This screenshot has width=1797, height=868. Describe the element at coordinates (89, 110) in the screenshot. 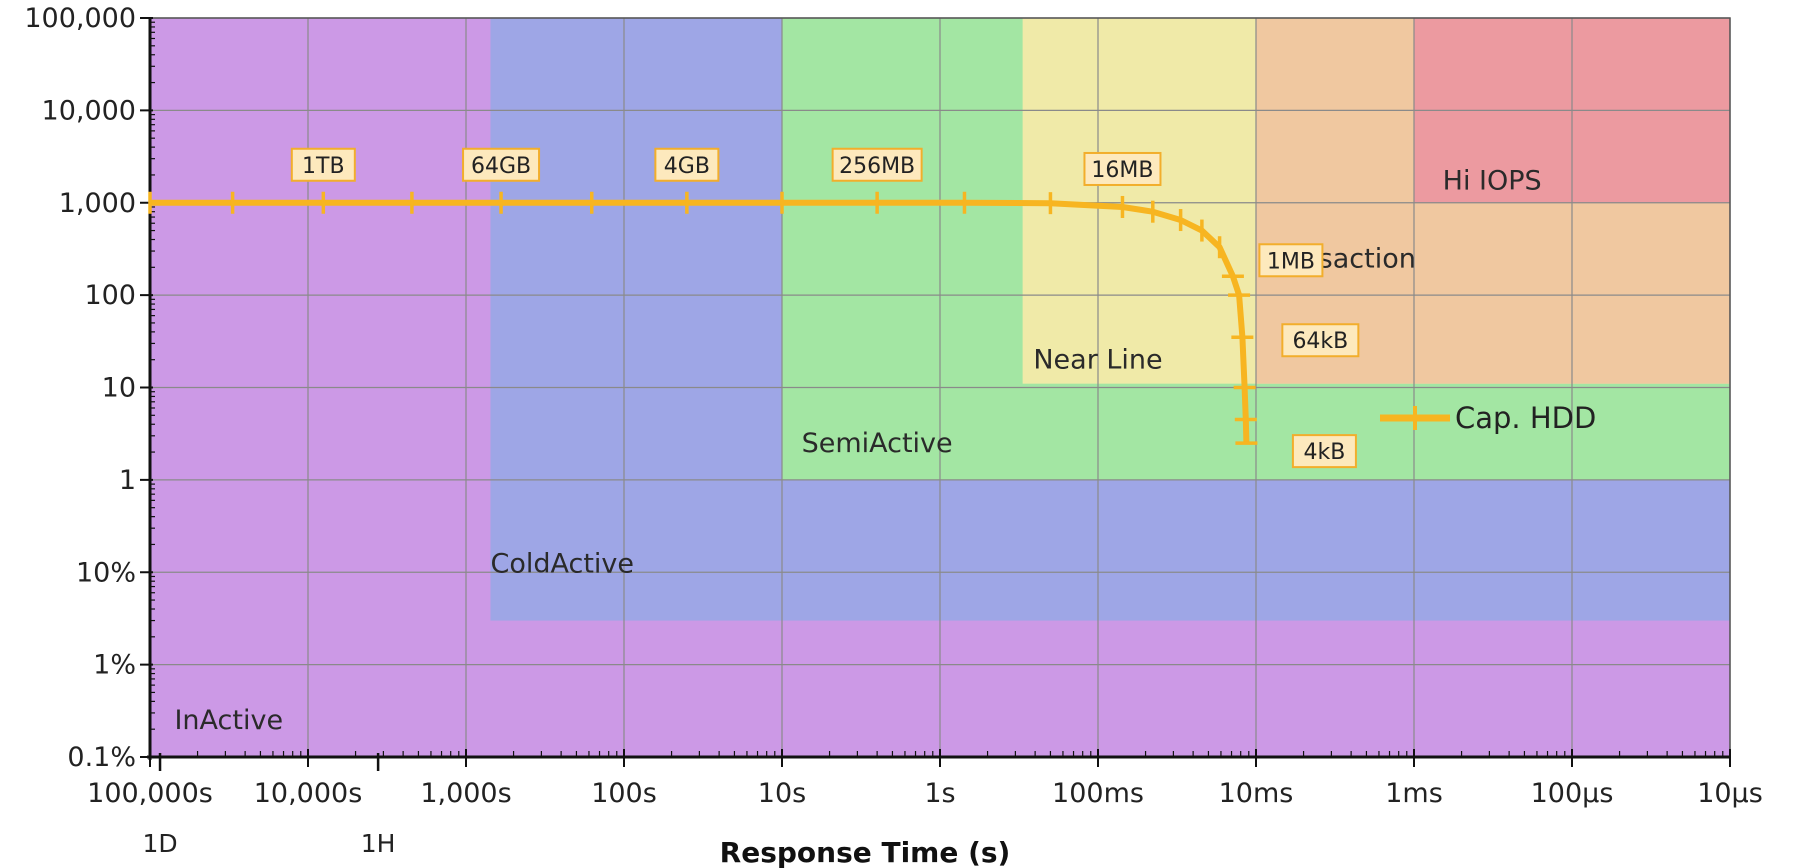

I see `y-tick-label: 10,000` at that location.